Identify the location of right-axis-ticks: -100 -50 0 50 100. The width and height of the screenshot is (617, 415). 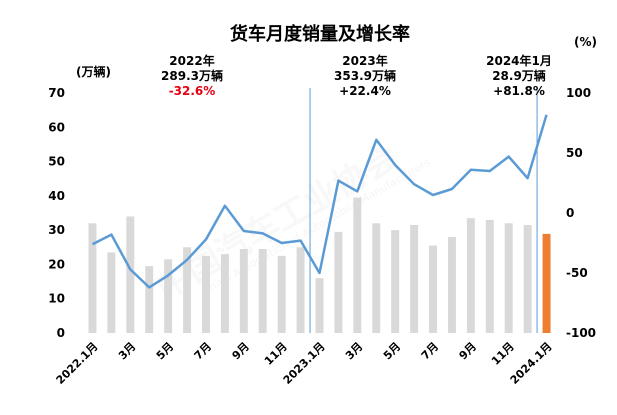
(581, 213).